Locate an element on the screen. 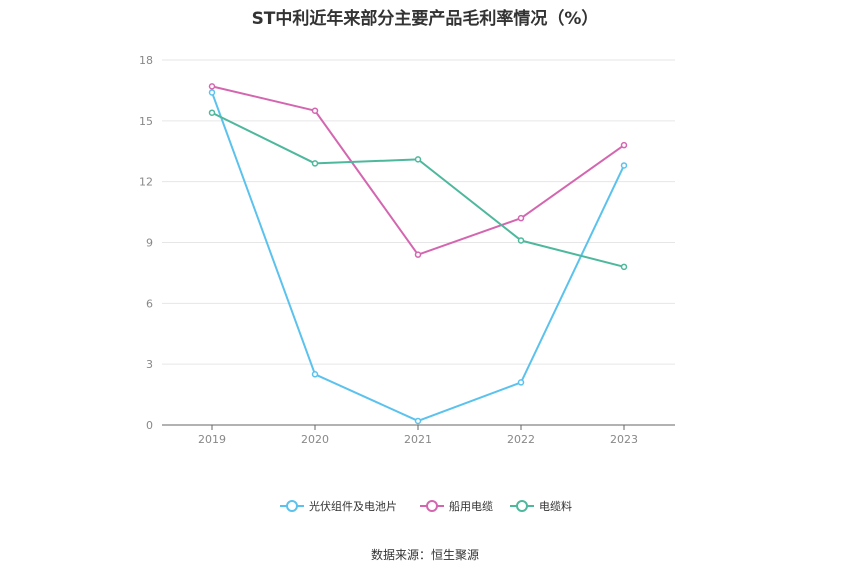 The width and height of the screenshot is (850, 575). legend-label: 船用电缆 is located at coordinates (471, 506).